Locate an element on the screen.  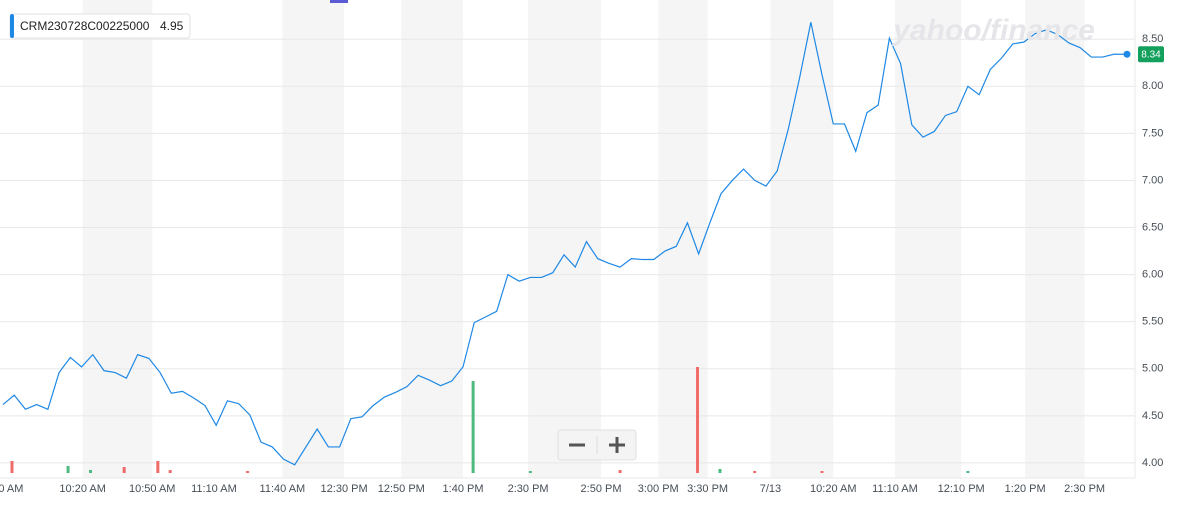
watermark: yahoo/finance is located at coordinates (993, 30).